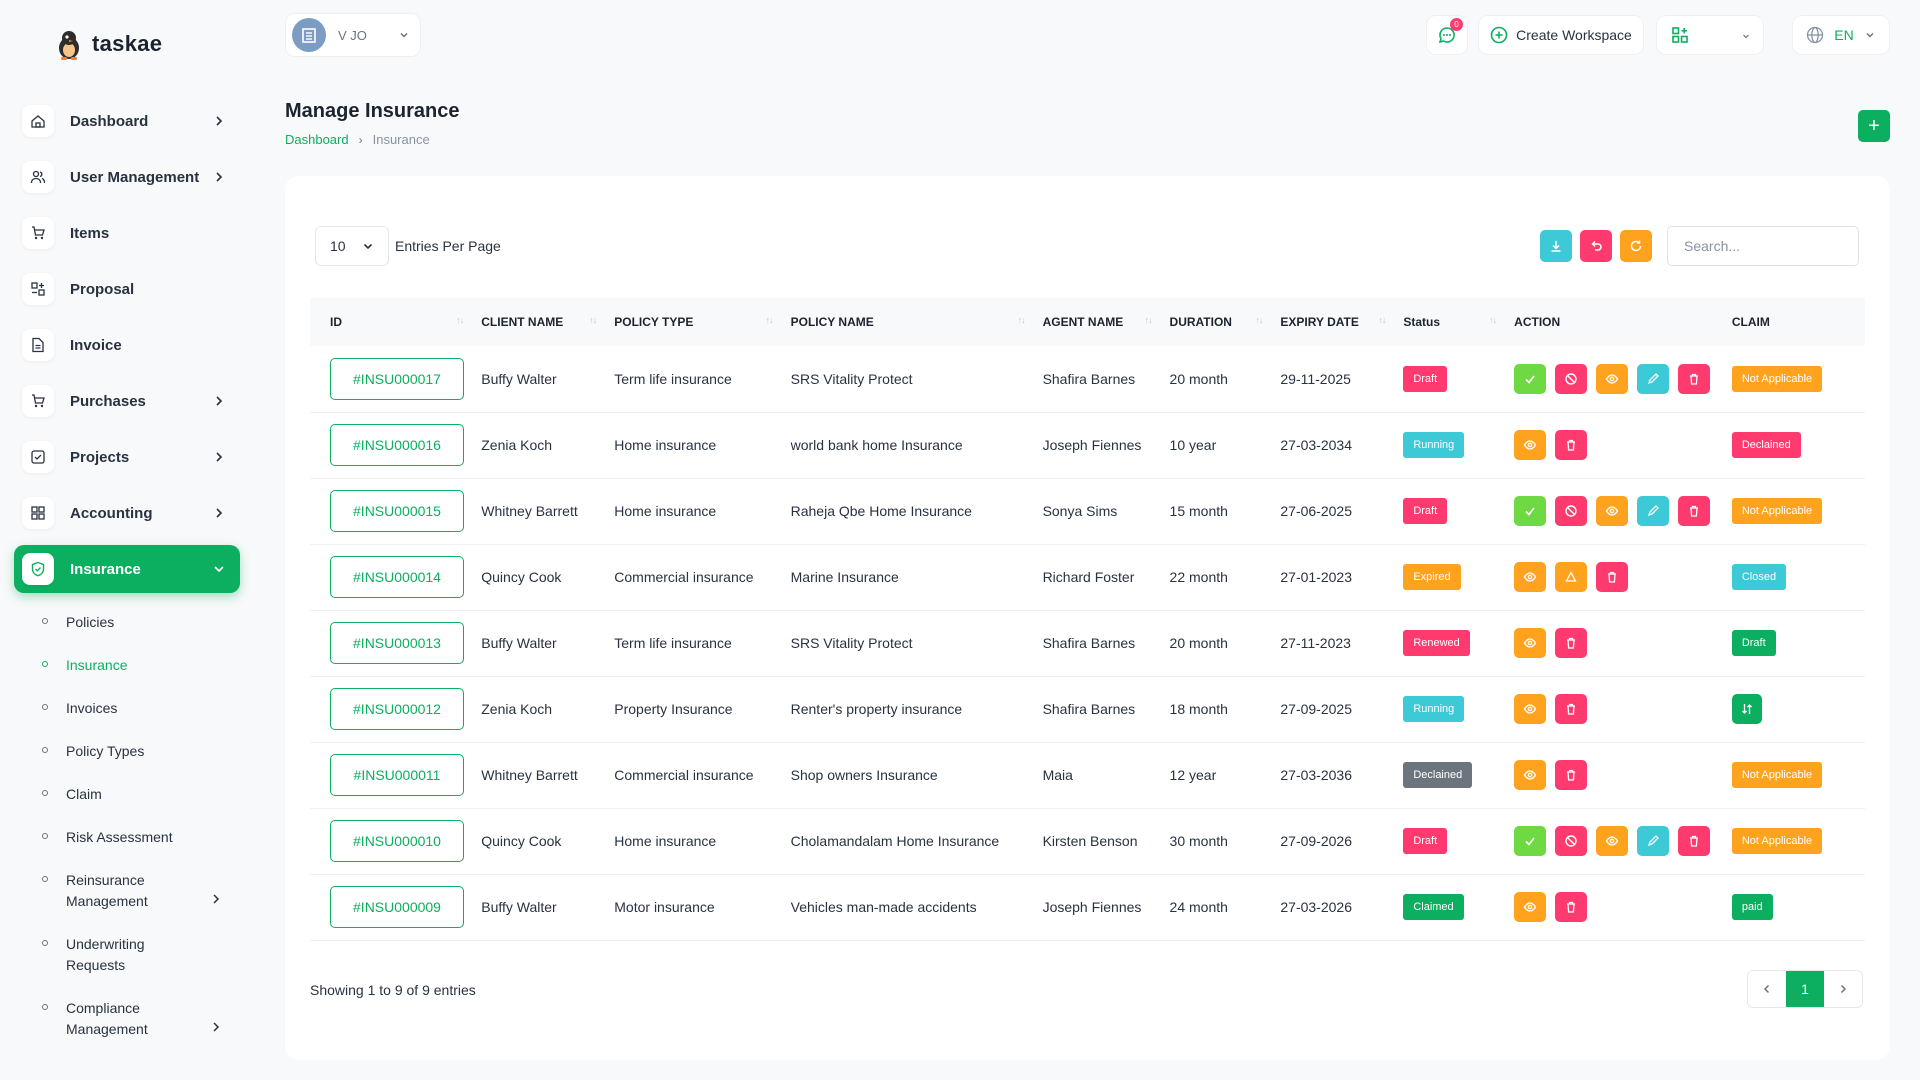 This screenshot has height=1080, width=1920. I want to click on insurance-id-button: #INSU000013, so click(397, 643).